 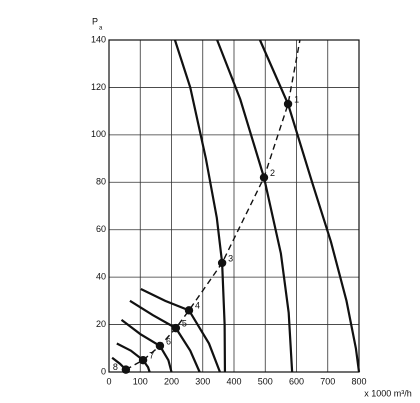 What do you see at coordinates (98, 134) in the screenshot?
I see `y-tick-label: 100` at bounding box center [98, 134].